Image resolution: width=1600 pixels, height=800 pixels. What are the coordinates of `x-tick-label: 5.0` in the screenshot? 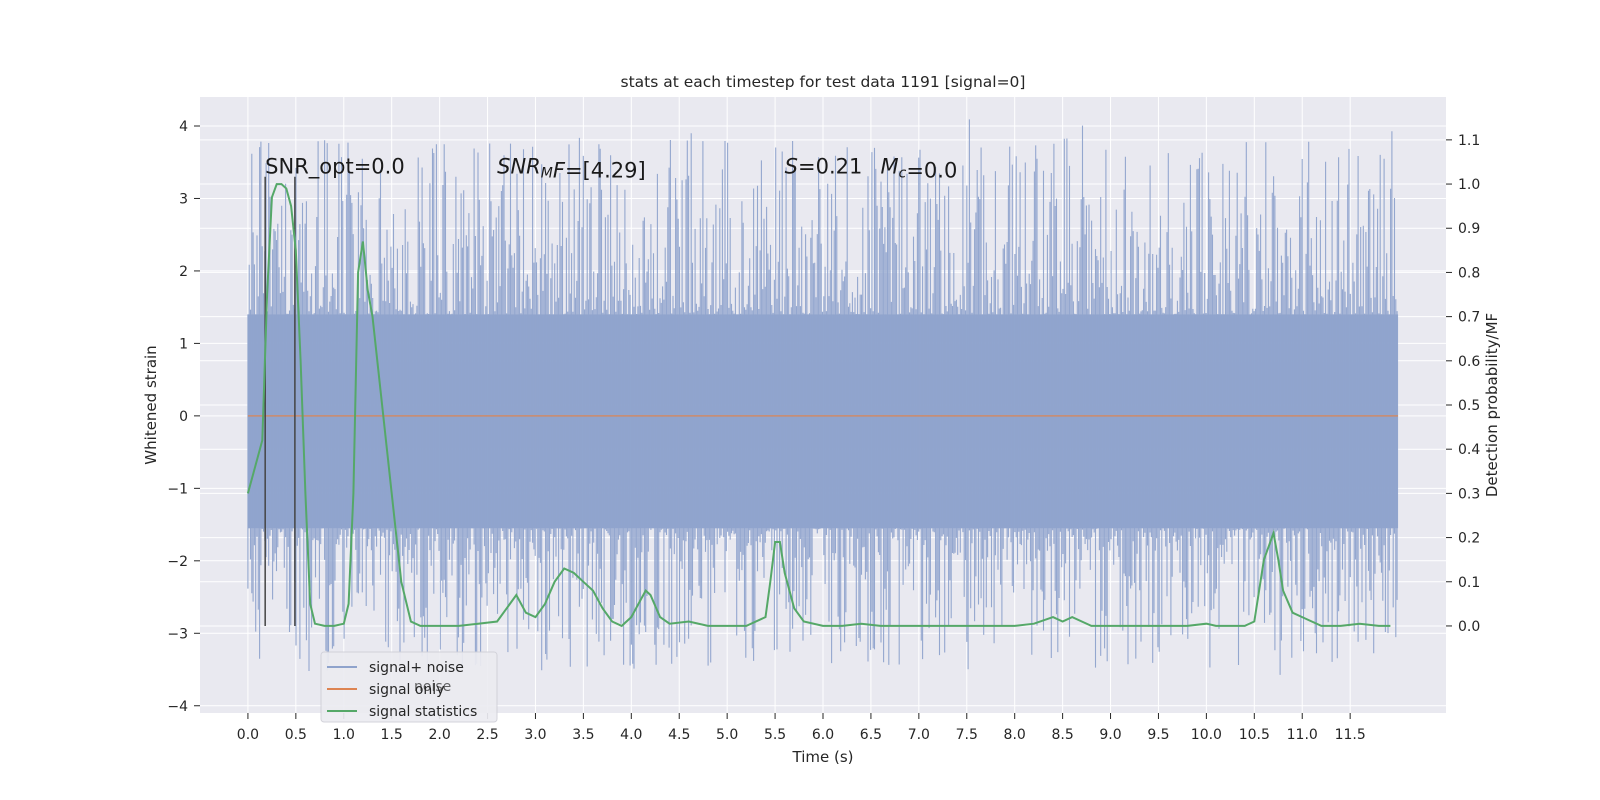 It's located at (727, 735).